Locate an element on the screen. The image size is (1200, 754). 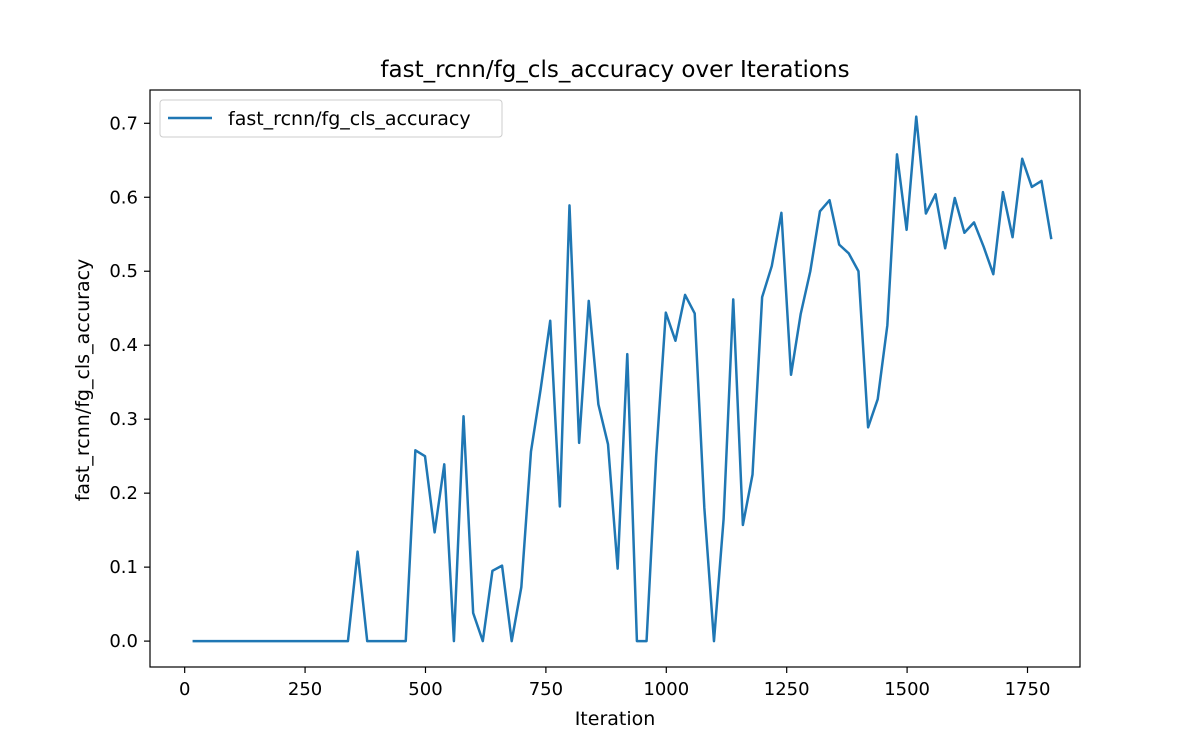
y-tick-label: 0.0 is located at coordinates (123, 641).